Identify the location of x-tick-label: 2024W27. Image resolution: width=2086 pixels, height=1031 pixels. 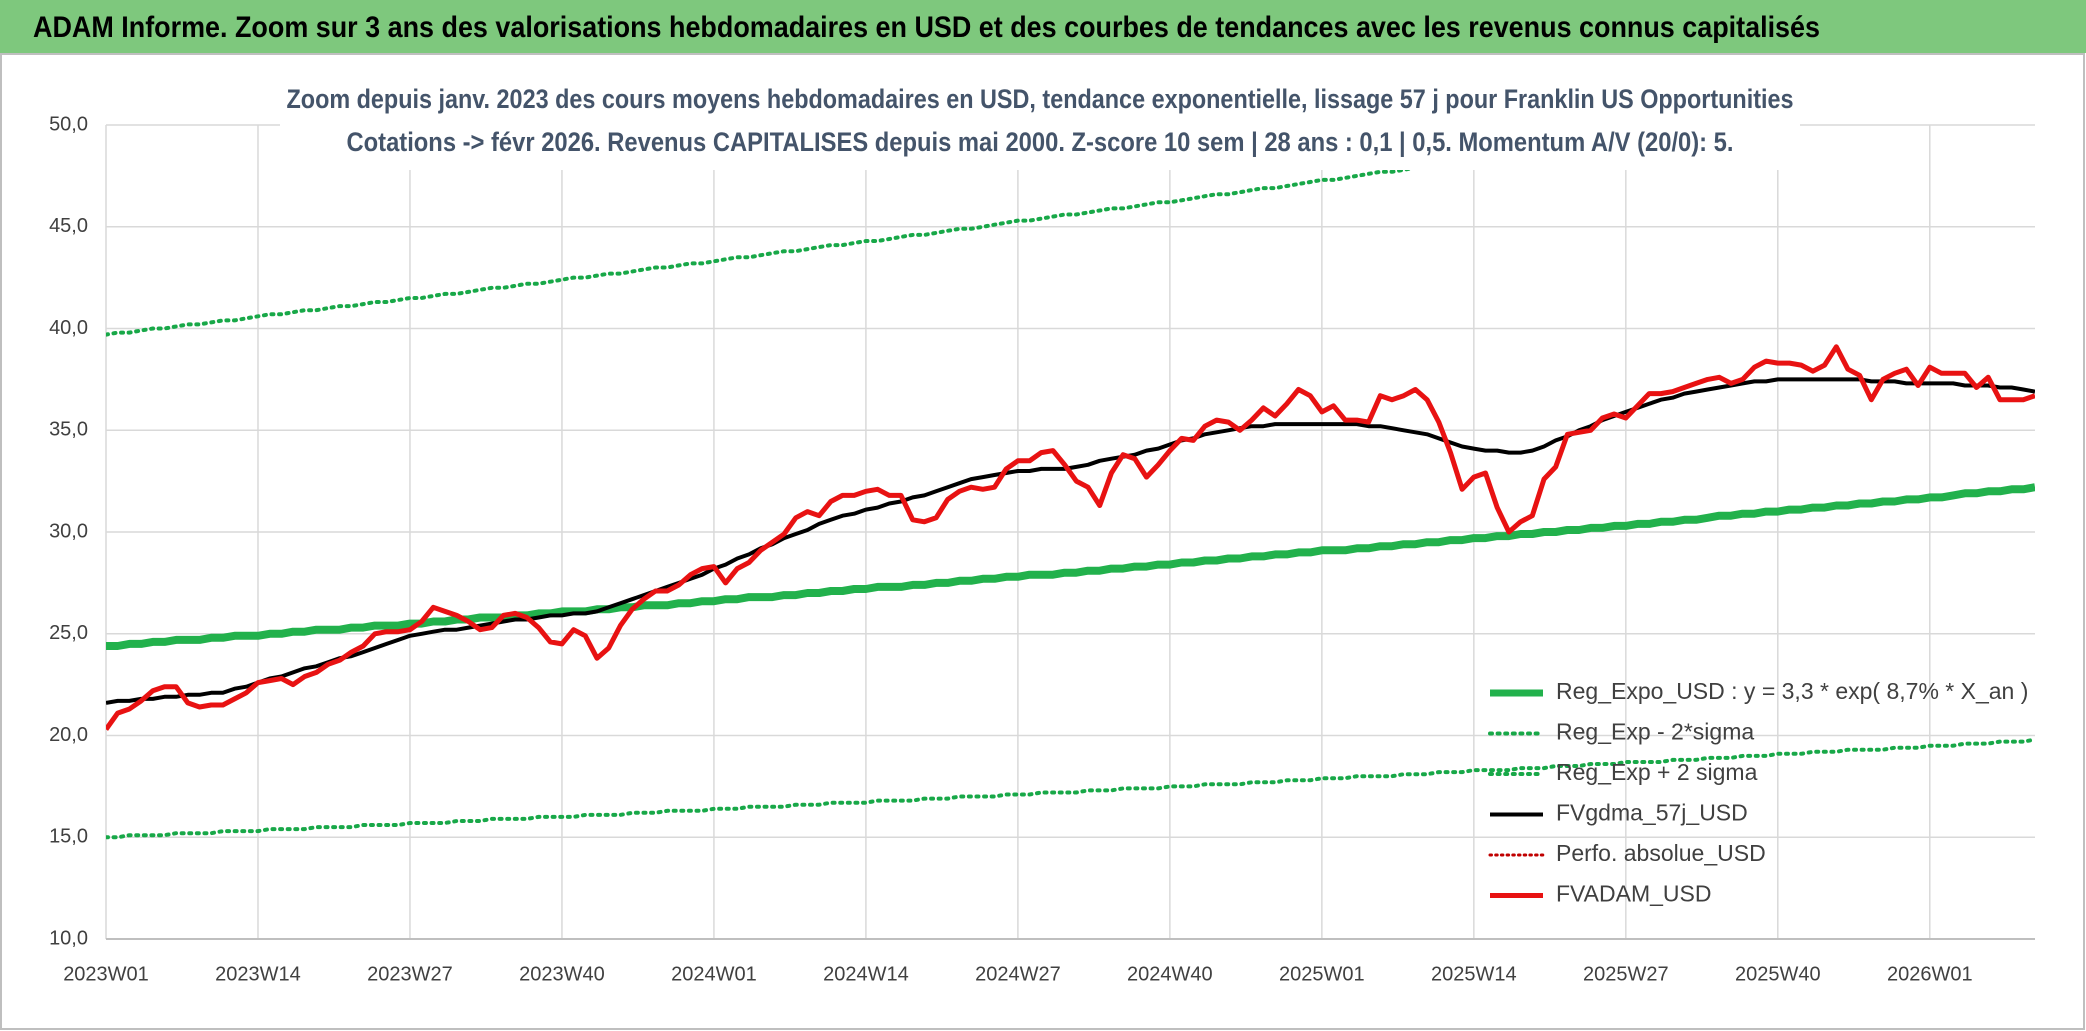
(1018, 974).